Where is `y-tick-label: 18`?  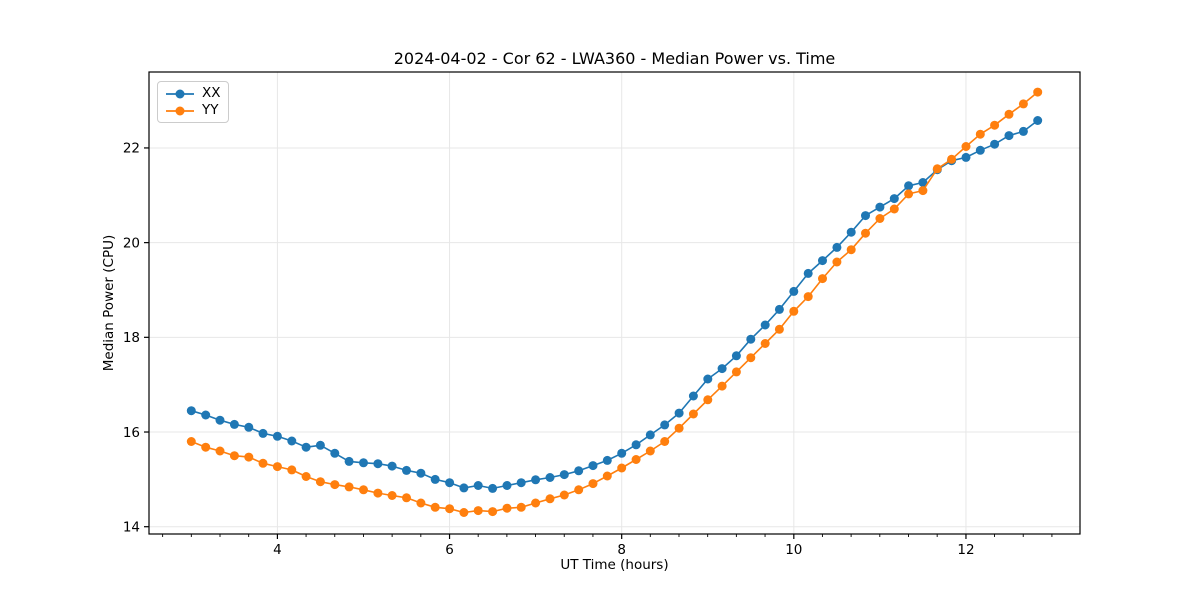 y-tick-label: 18 is located at coordinates (131, 338).